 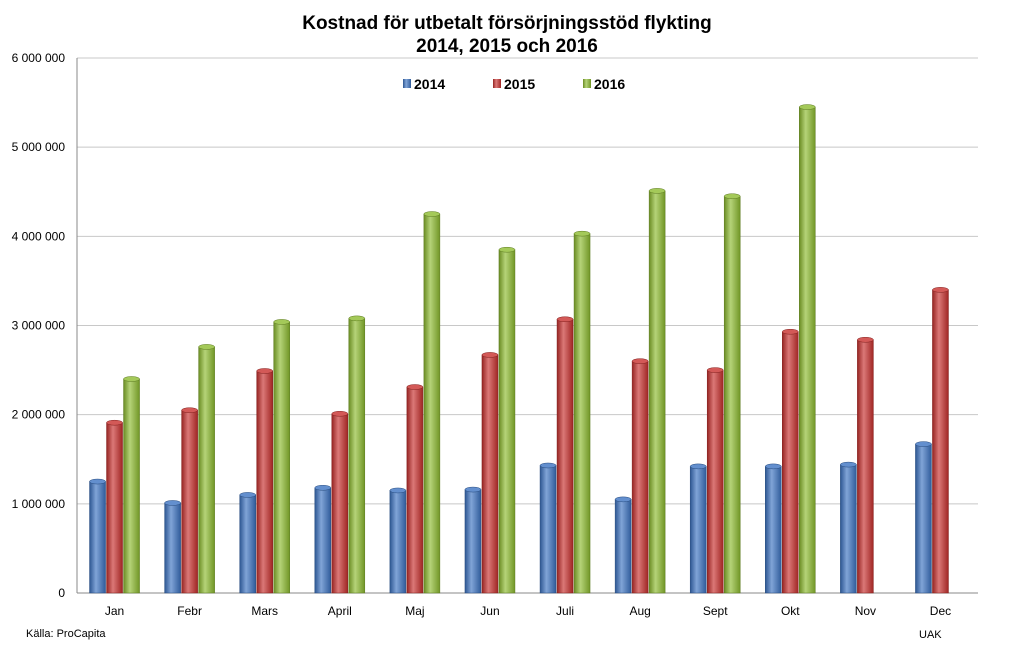 I want to click on bar-2015-nov, so click(x=865, y=466).